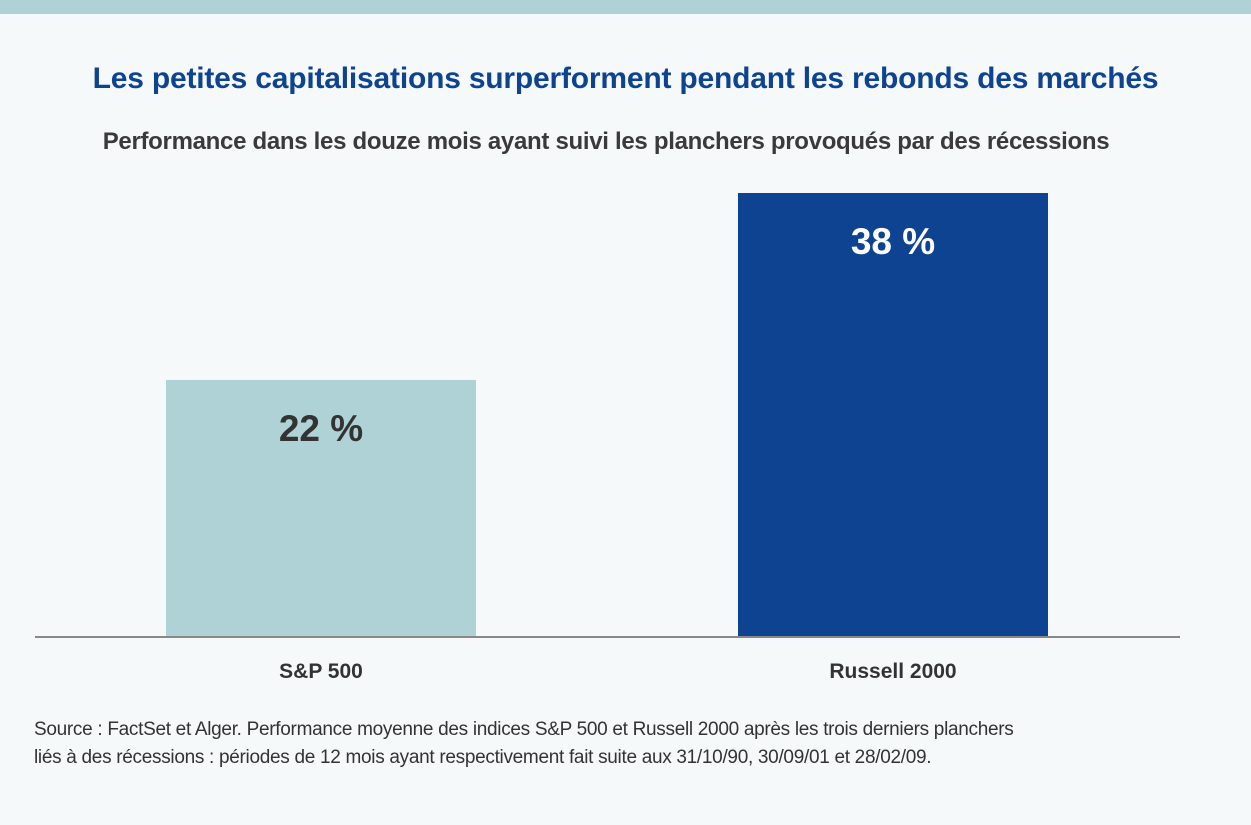 The image size is (1251, 825). What do you see at coordinates (892, 671) in the screenshot?
I see `category-label-1: Russell 2000` at bounding box center [892, 671].